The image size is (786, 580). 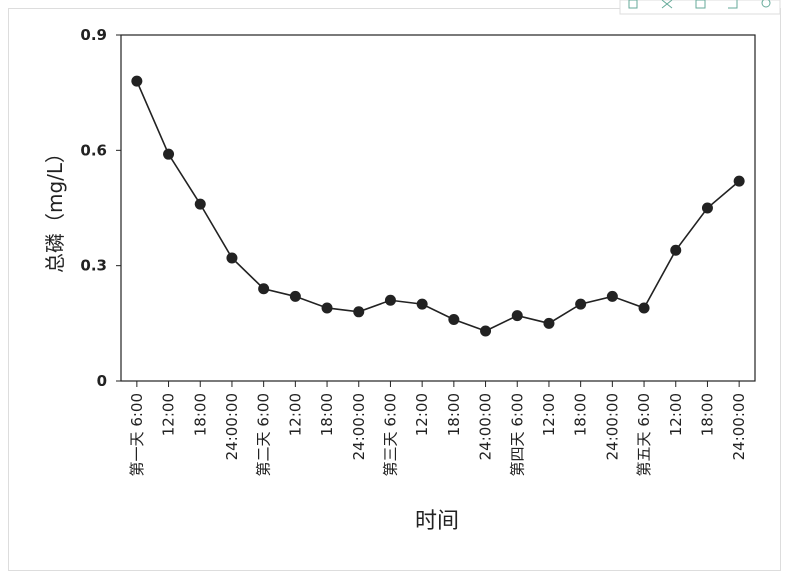 What do you see at coordinates (700, 7) in the screenshot?
I see `toolbar` at bounding box center [700, 7].